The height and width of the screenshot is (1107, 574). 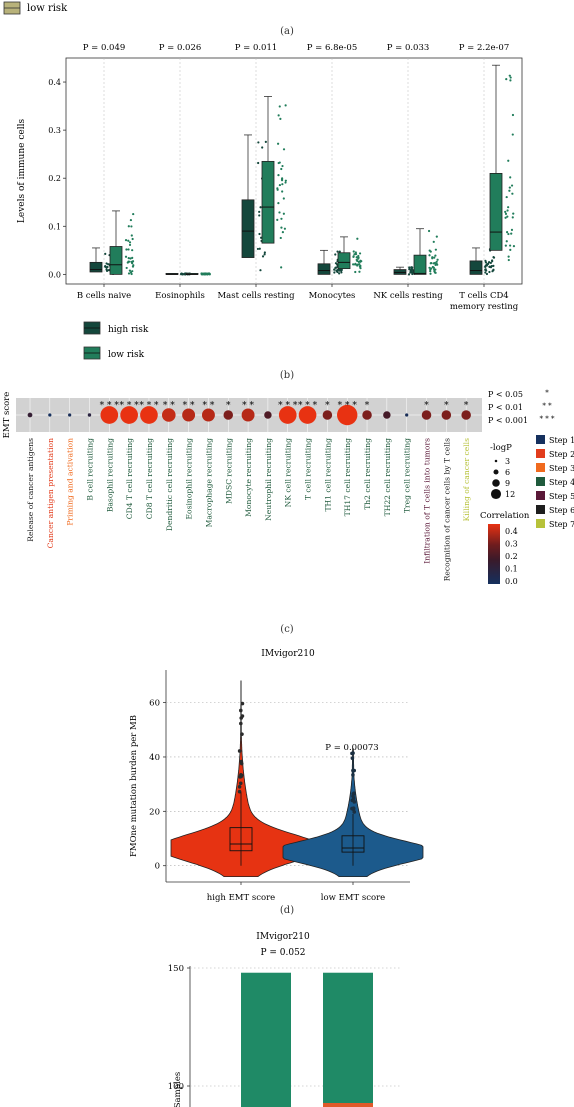 I want to click on p-value-label-b: P = 0.049, so click(x=104, y=48).